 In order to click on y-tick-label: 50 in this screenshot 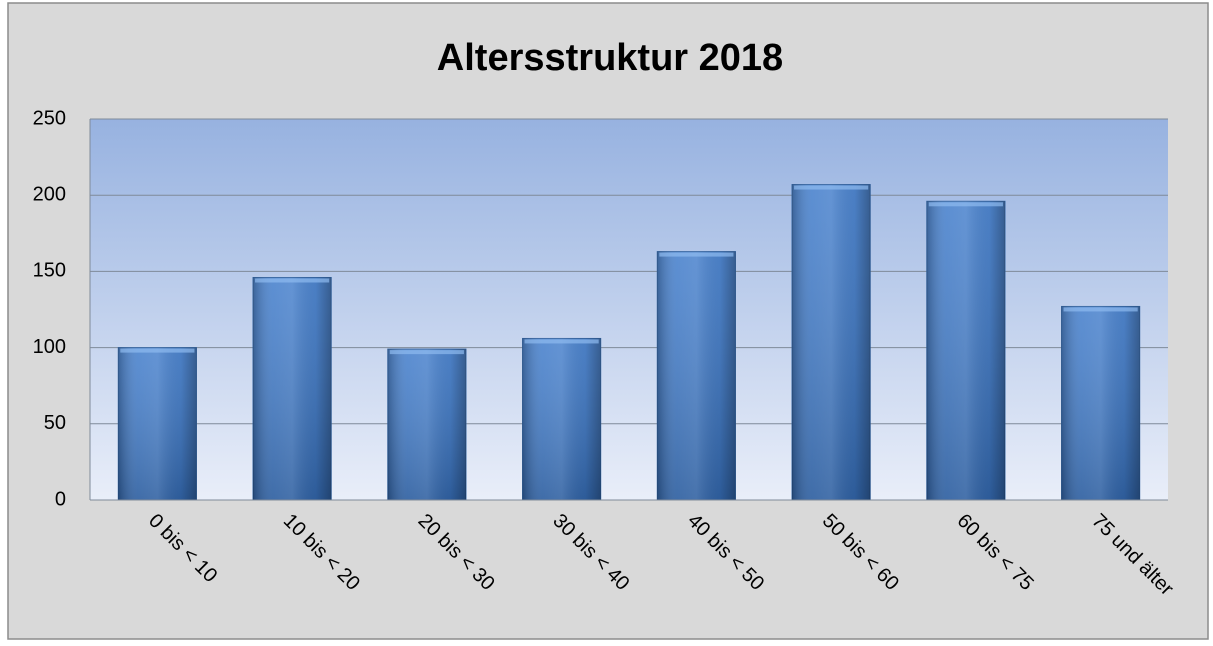, I will do `click(55, 423)`.